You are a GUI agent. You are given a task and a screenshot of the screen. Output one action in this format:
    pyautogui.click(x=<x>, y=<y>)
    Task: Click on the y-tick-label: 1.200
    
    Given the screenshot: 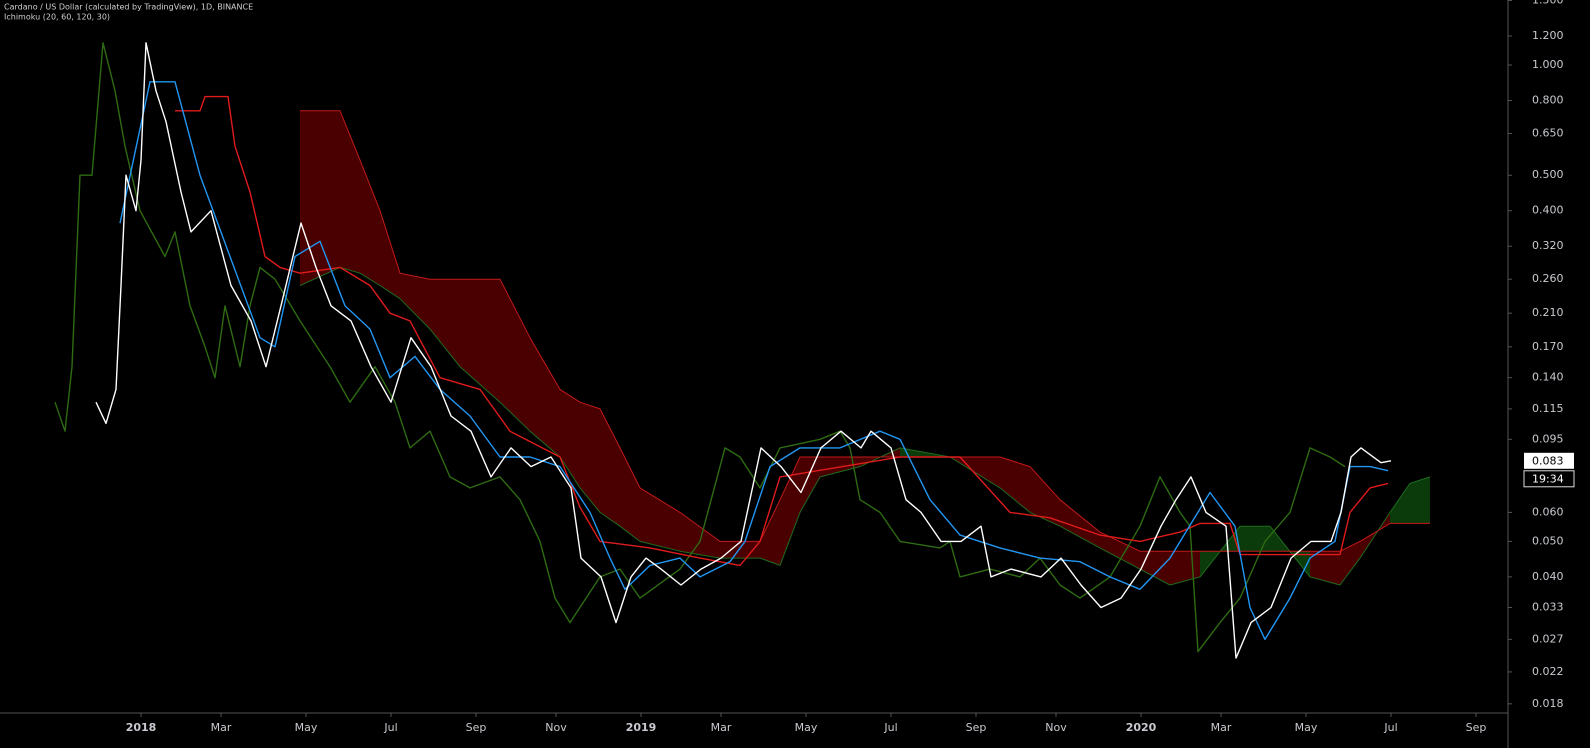 What is the action you would take?
    pyautogui.click(x=1548, y=35)
    